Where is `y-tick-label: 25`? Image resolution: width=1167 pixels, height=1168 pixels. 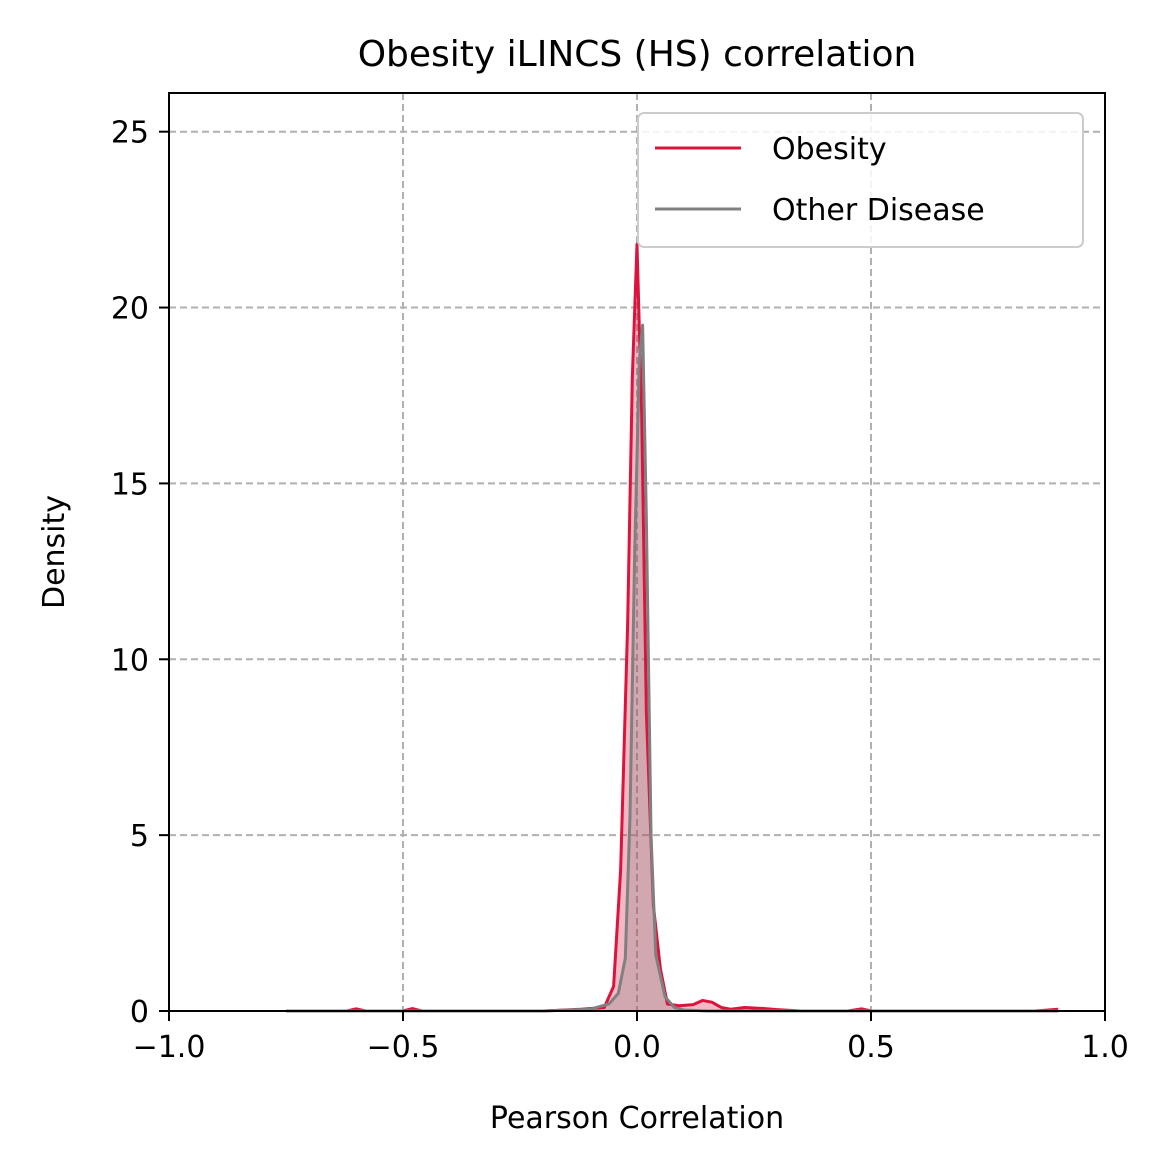
y-tick-label: 25 is located at coordinates (130, 133).